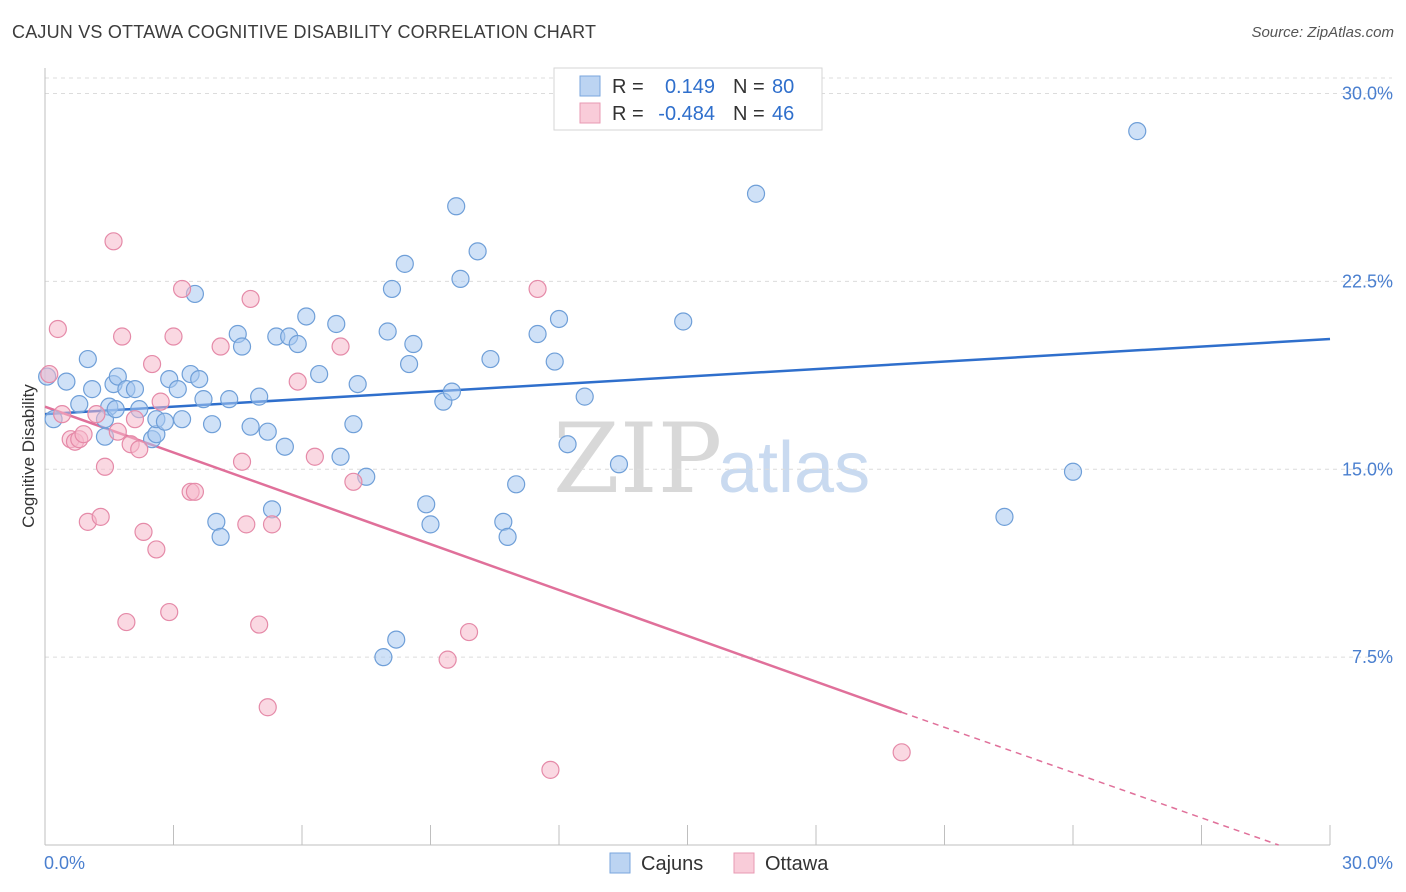 Image resolution: width=1406 pixels, height=892 pixels. What do you see at coordinates (672, 864) in the screenshot?
I see `legend-bottom-cajun-label: Cajuns` at bounding box center [672, 864].